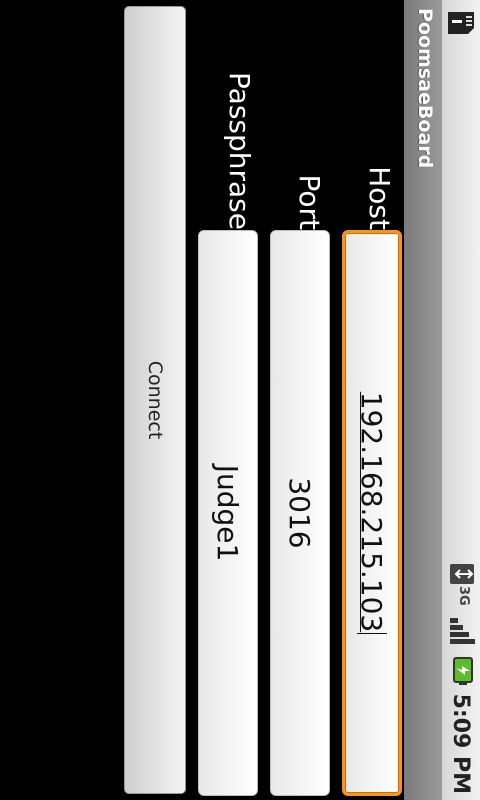  I want to click on status-icons: 3G 5:09 PM, so click(461, 678).